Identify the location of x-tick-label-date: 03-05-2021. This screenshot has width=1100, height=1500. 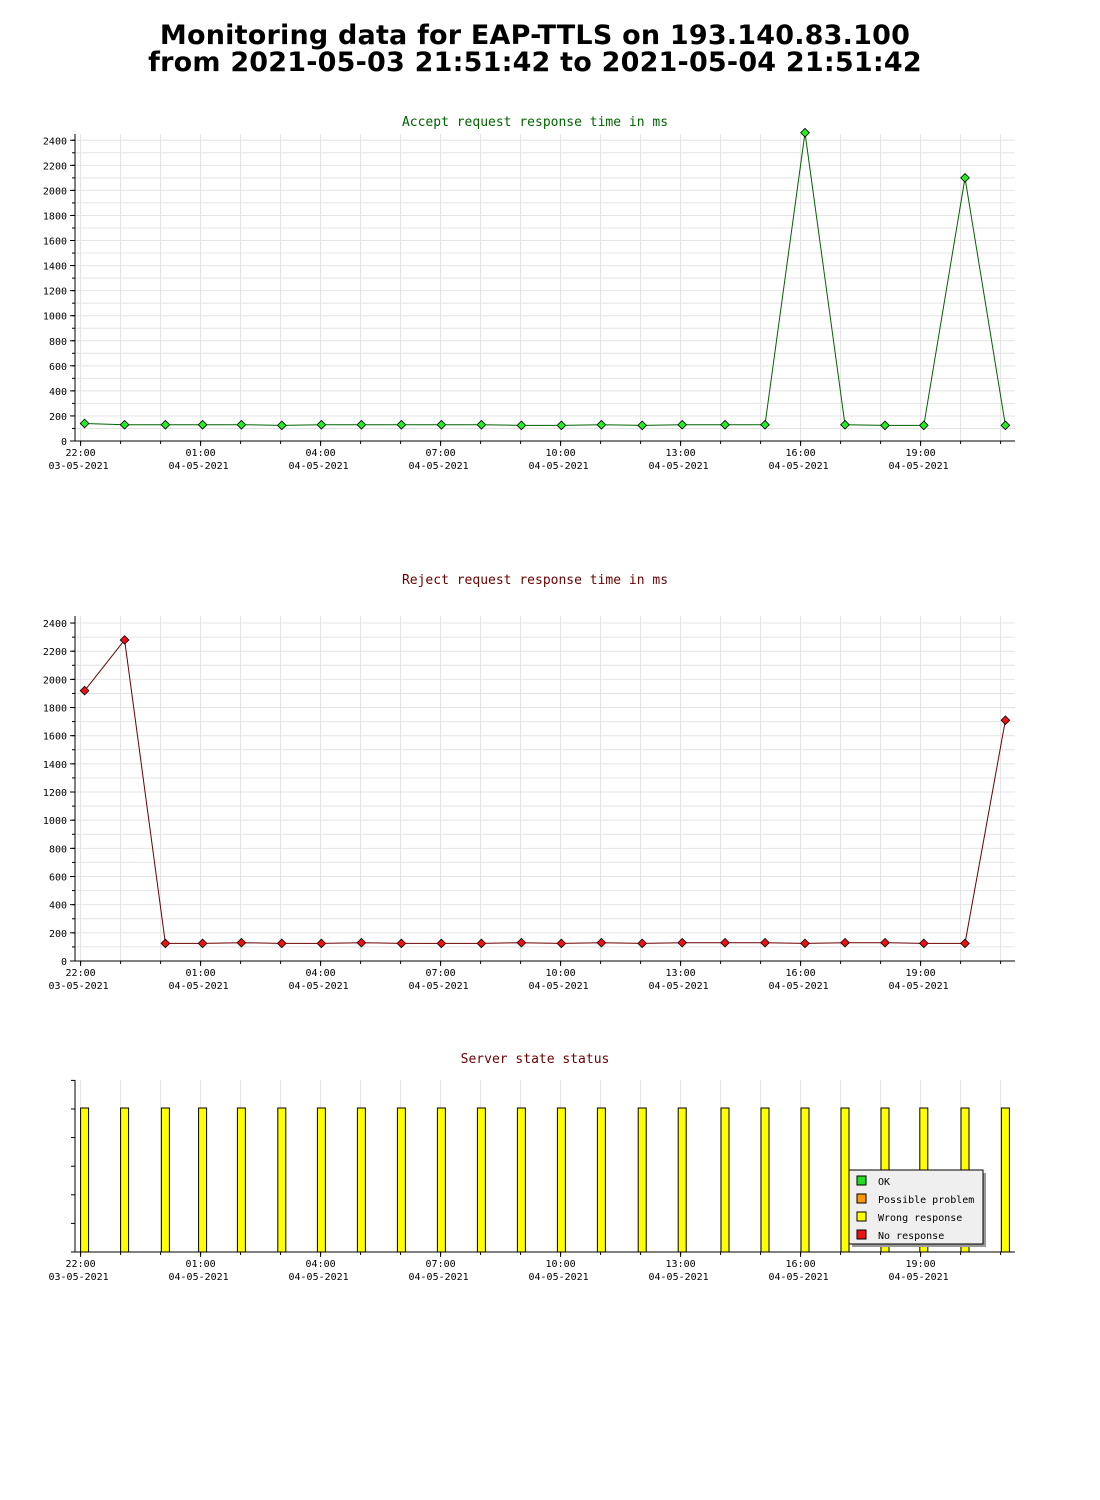
(78, 1277).